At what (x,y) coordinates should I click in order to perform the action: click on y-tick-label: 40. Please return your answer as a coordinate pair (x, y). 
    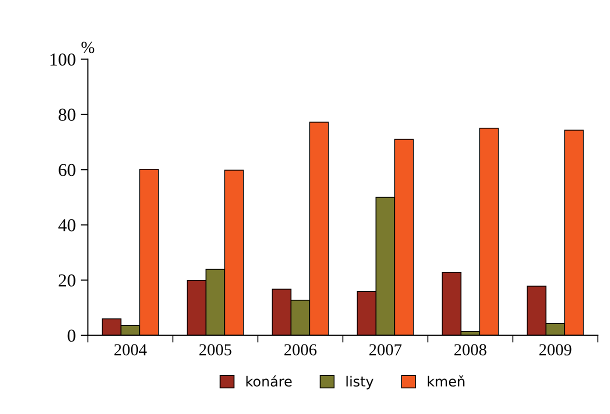
    Looking at the image, I should click on (67, 225).